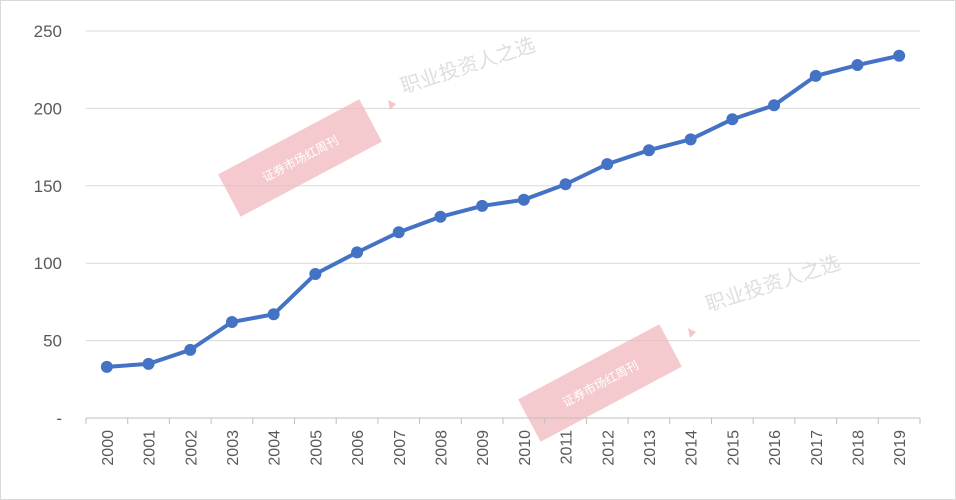 This screenshot has height=500, width=956. Describe the element at coordinates (191, 448) in the screenshot. I see `x-tick-label: 2002` at that location.